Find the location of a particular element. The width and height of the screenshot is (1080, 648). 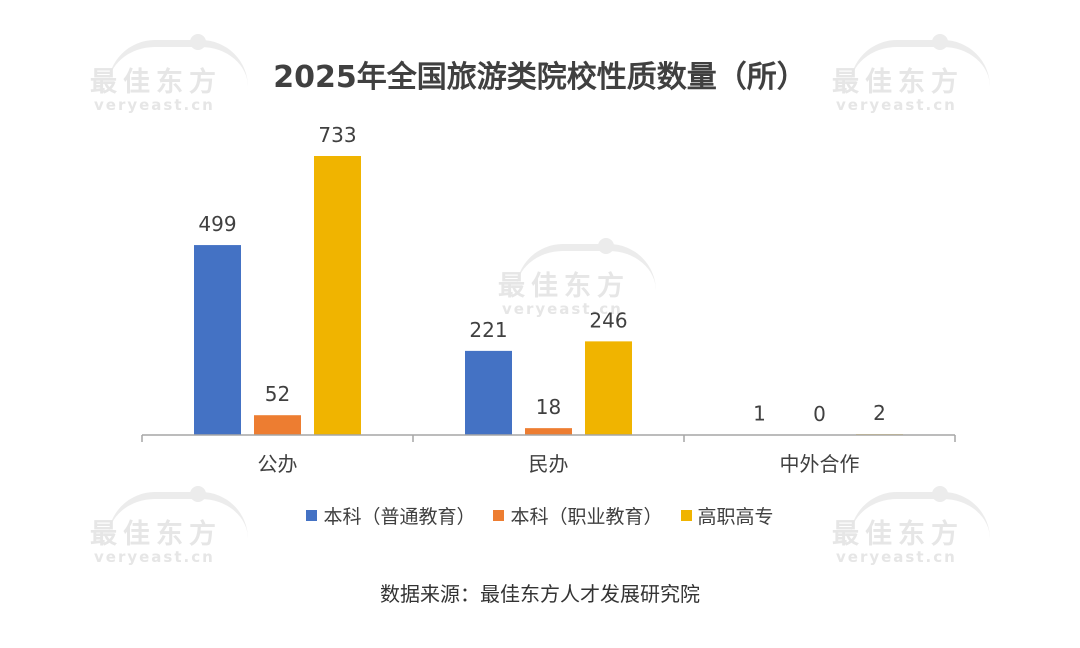

data-label: 499 is located at coordinates (217, 224).